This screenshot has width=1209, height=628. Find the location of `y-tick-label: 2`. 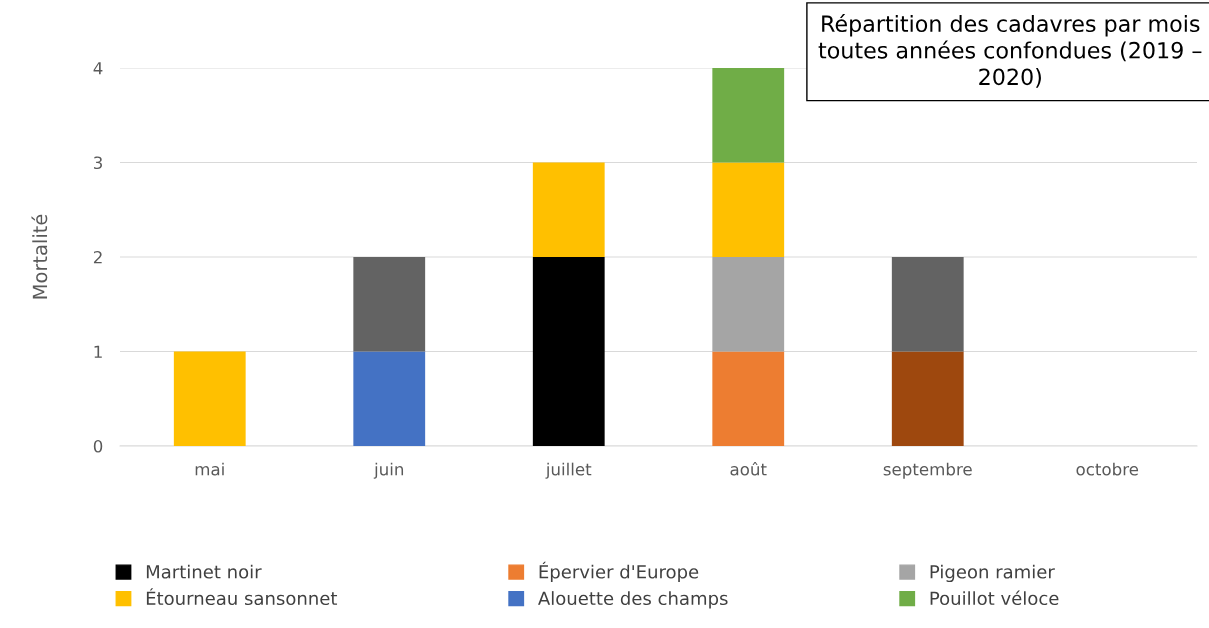

y-tick-label: 2 is located at coordinates (97, 257).